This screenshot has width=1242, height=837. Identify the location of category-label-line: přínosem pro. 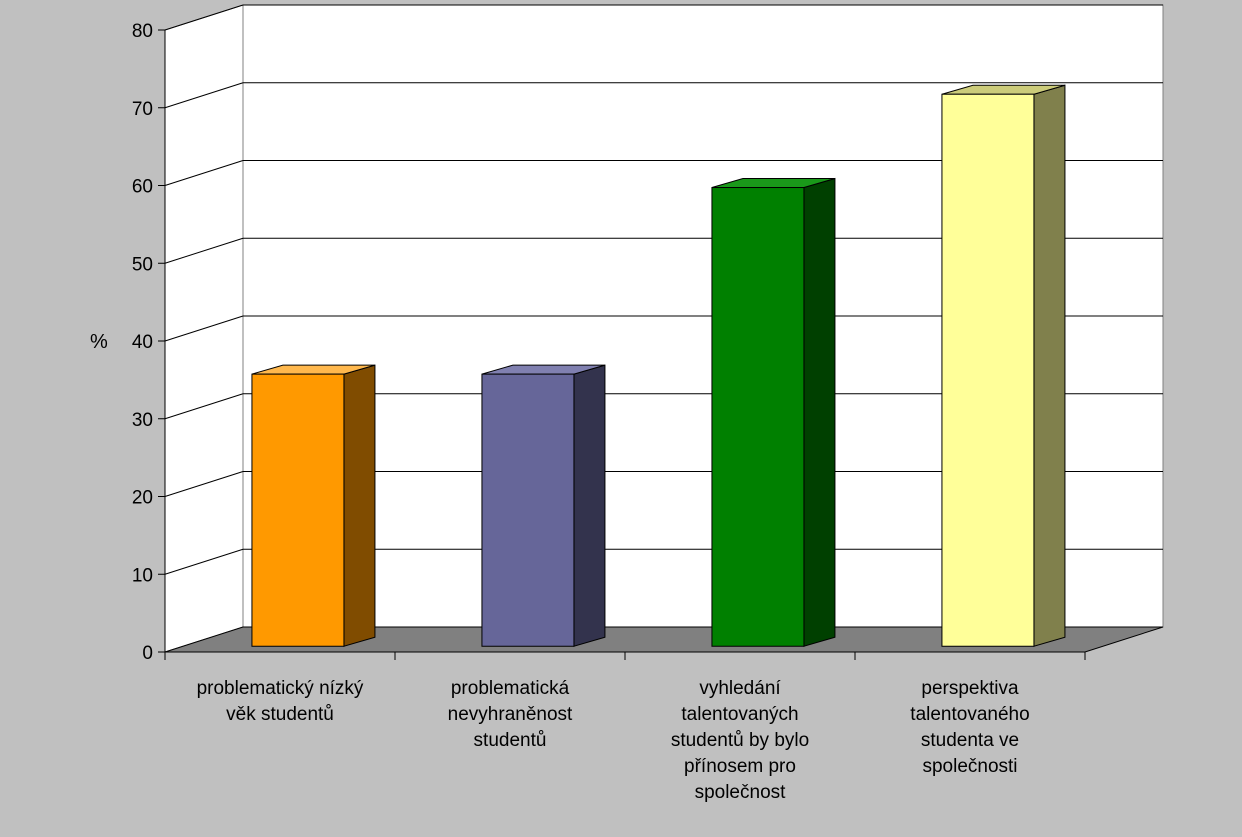
(740, 766).